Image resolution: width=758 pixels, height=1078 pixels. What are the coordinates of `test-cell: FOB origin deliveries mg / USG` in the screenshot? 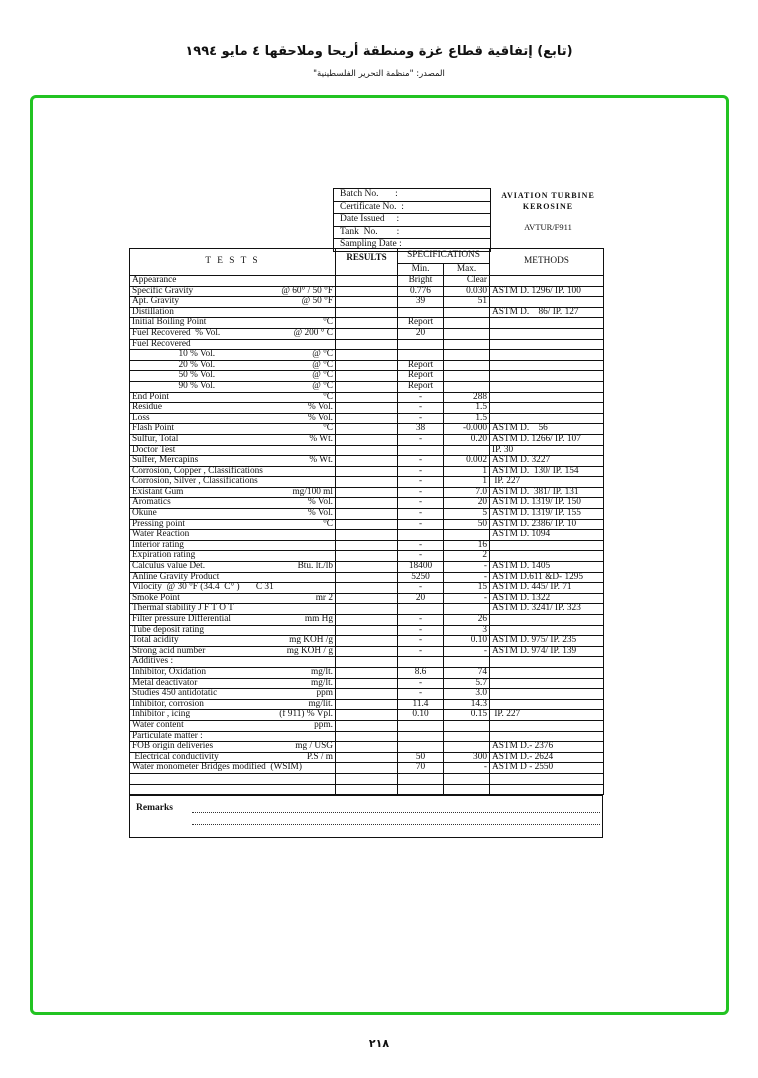 It's located at (232, 747).